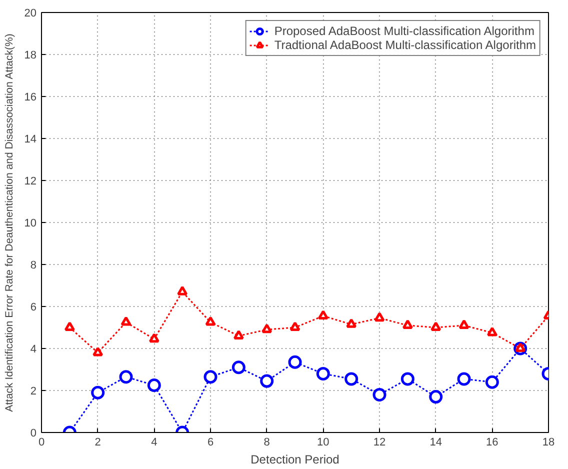 The image size is (568, 469). Describe the element at coordinates (492, 442) in the screenshot. I see `x-tick-label: 16` at that location.